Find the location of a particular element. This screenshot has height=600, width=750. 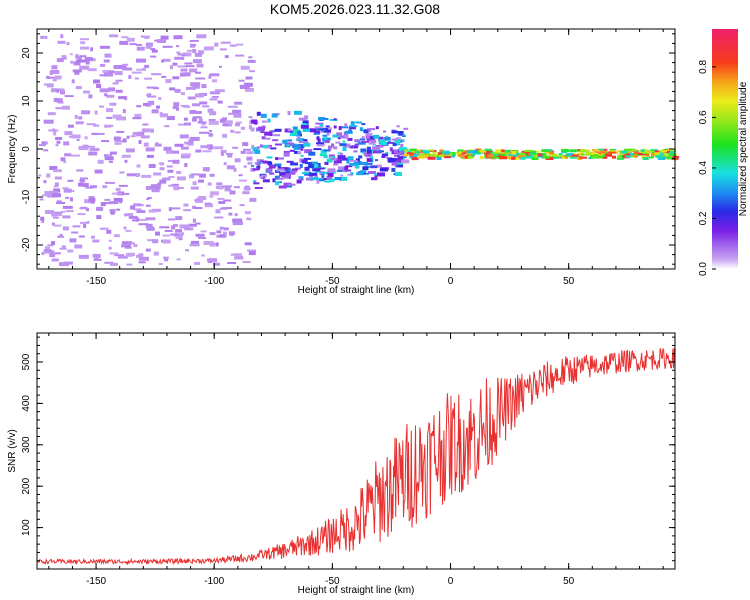

snr-y-tick-label: 300 is located at coordinates (26, 444).